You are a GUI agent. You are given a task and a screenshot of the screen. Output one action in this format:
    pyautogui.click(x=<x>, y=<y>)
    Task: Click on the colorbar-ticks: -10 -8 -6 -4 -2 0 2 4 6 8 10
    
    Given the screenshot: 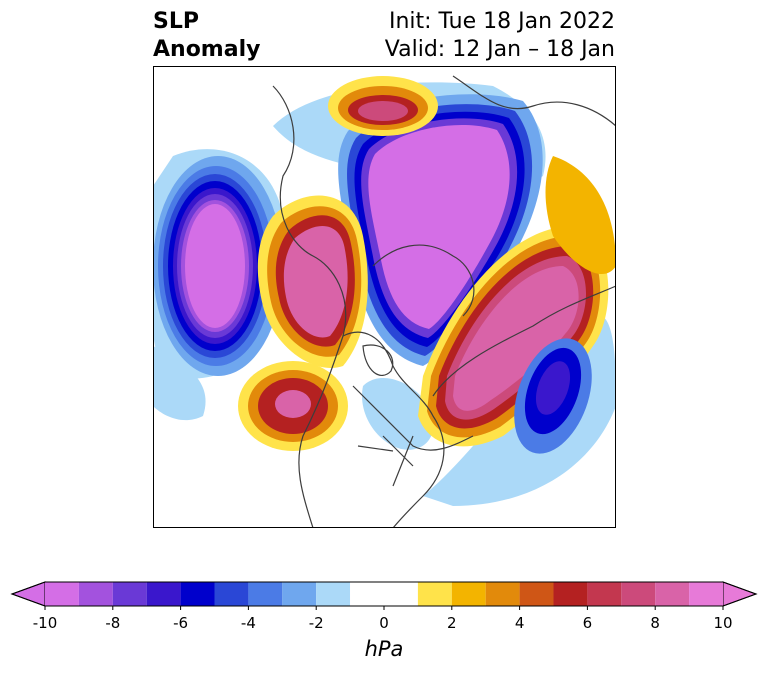 What is the action you would take?
    pyautogui.click(x=383, y=619)
    